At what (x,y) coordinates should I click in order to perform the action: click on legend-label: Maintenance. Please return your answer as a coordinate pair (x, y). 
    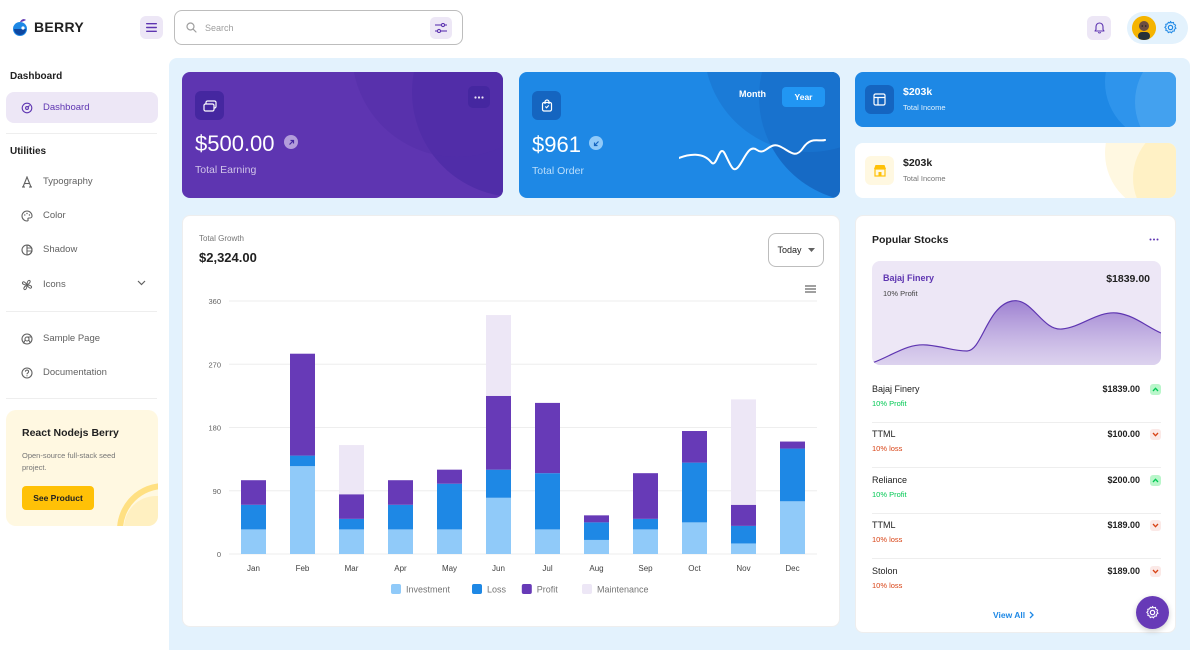
    Looking at the image, I should click on (623, 590).